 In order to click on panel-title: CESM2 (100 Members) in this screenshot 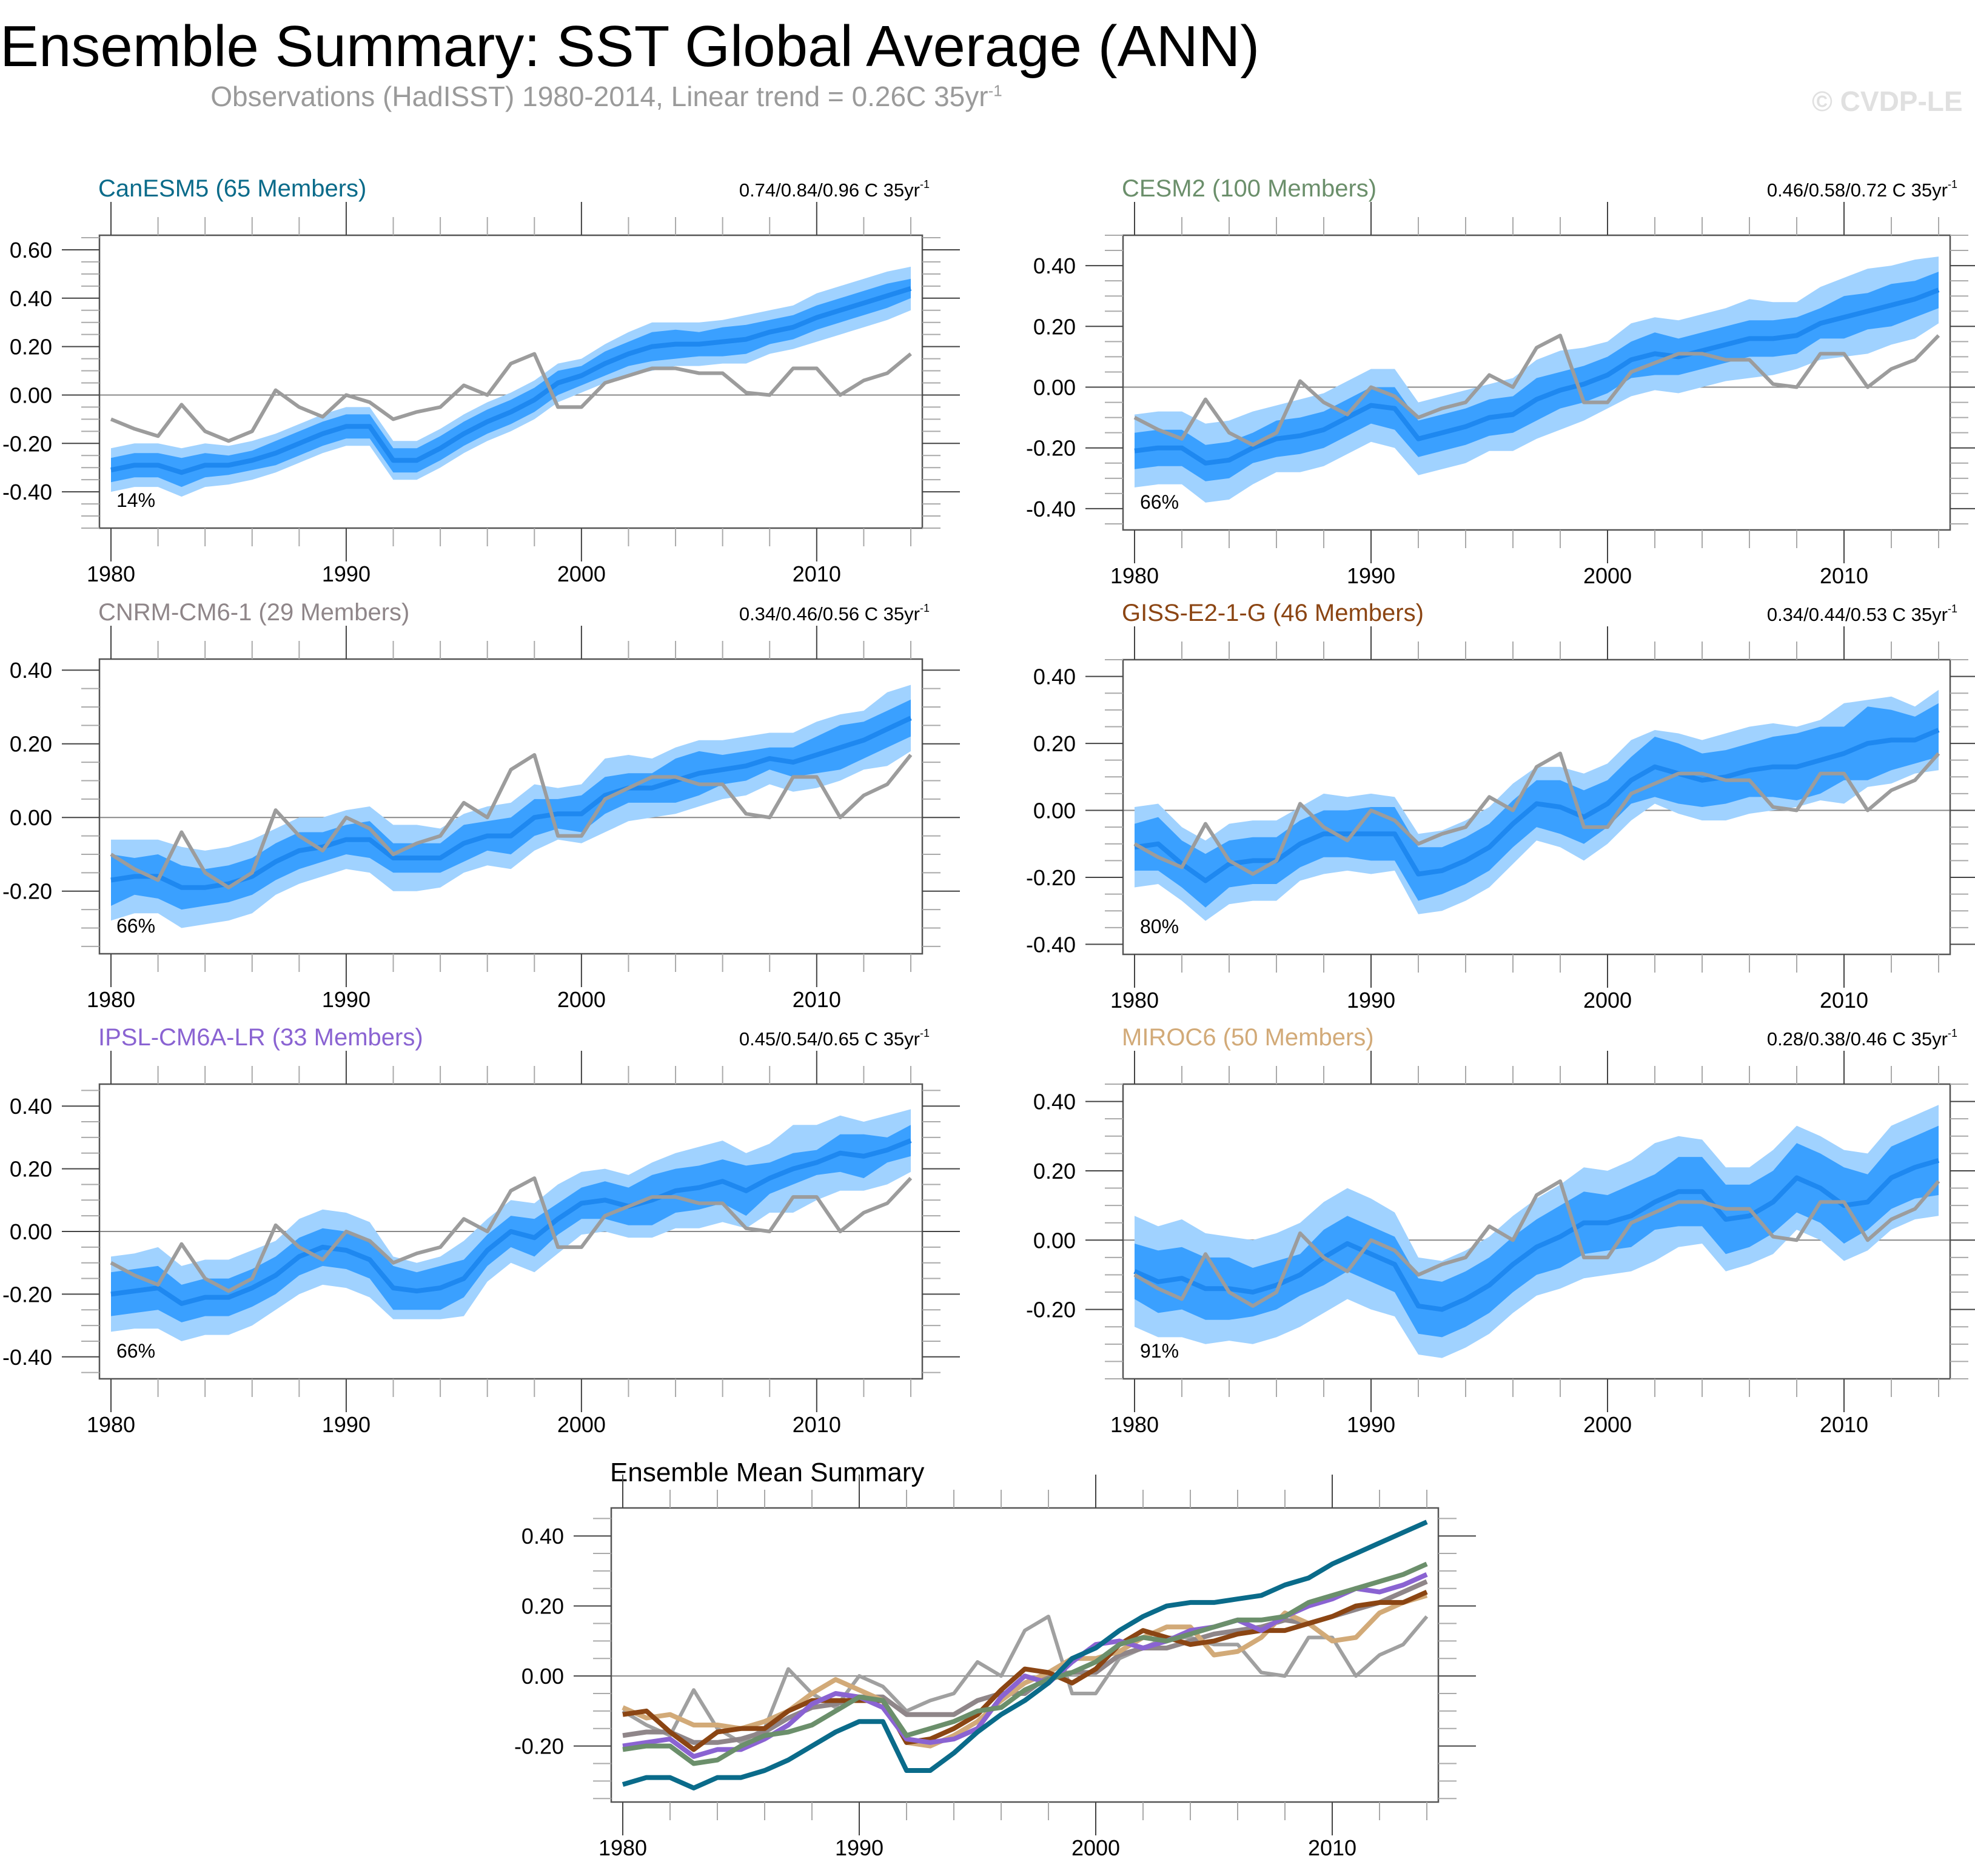, I will do `click(1249, 188)`.